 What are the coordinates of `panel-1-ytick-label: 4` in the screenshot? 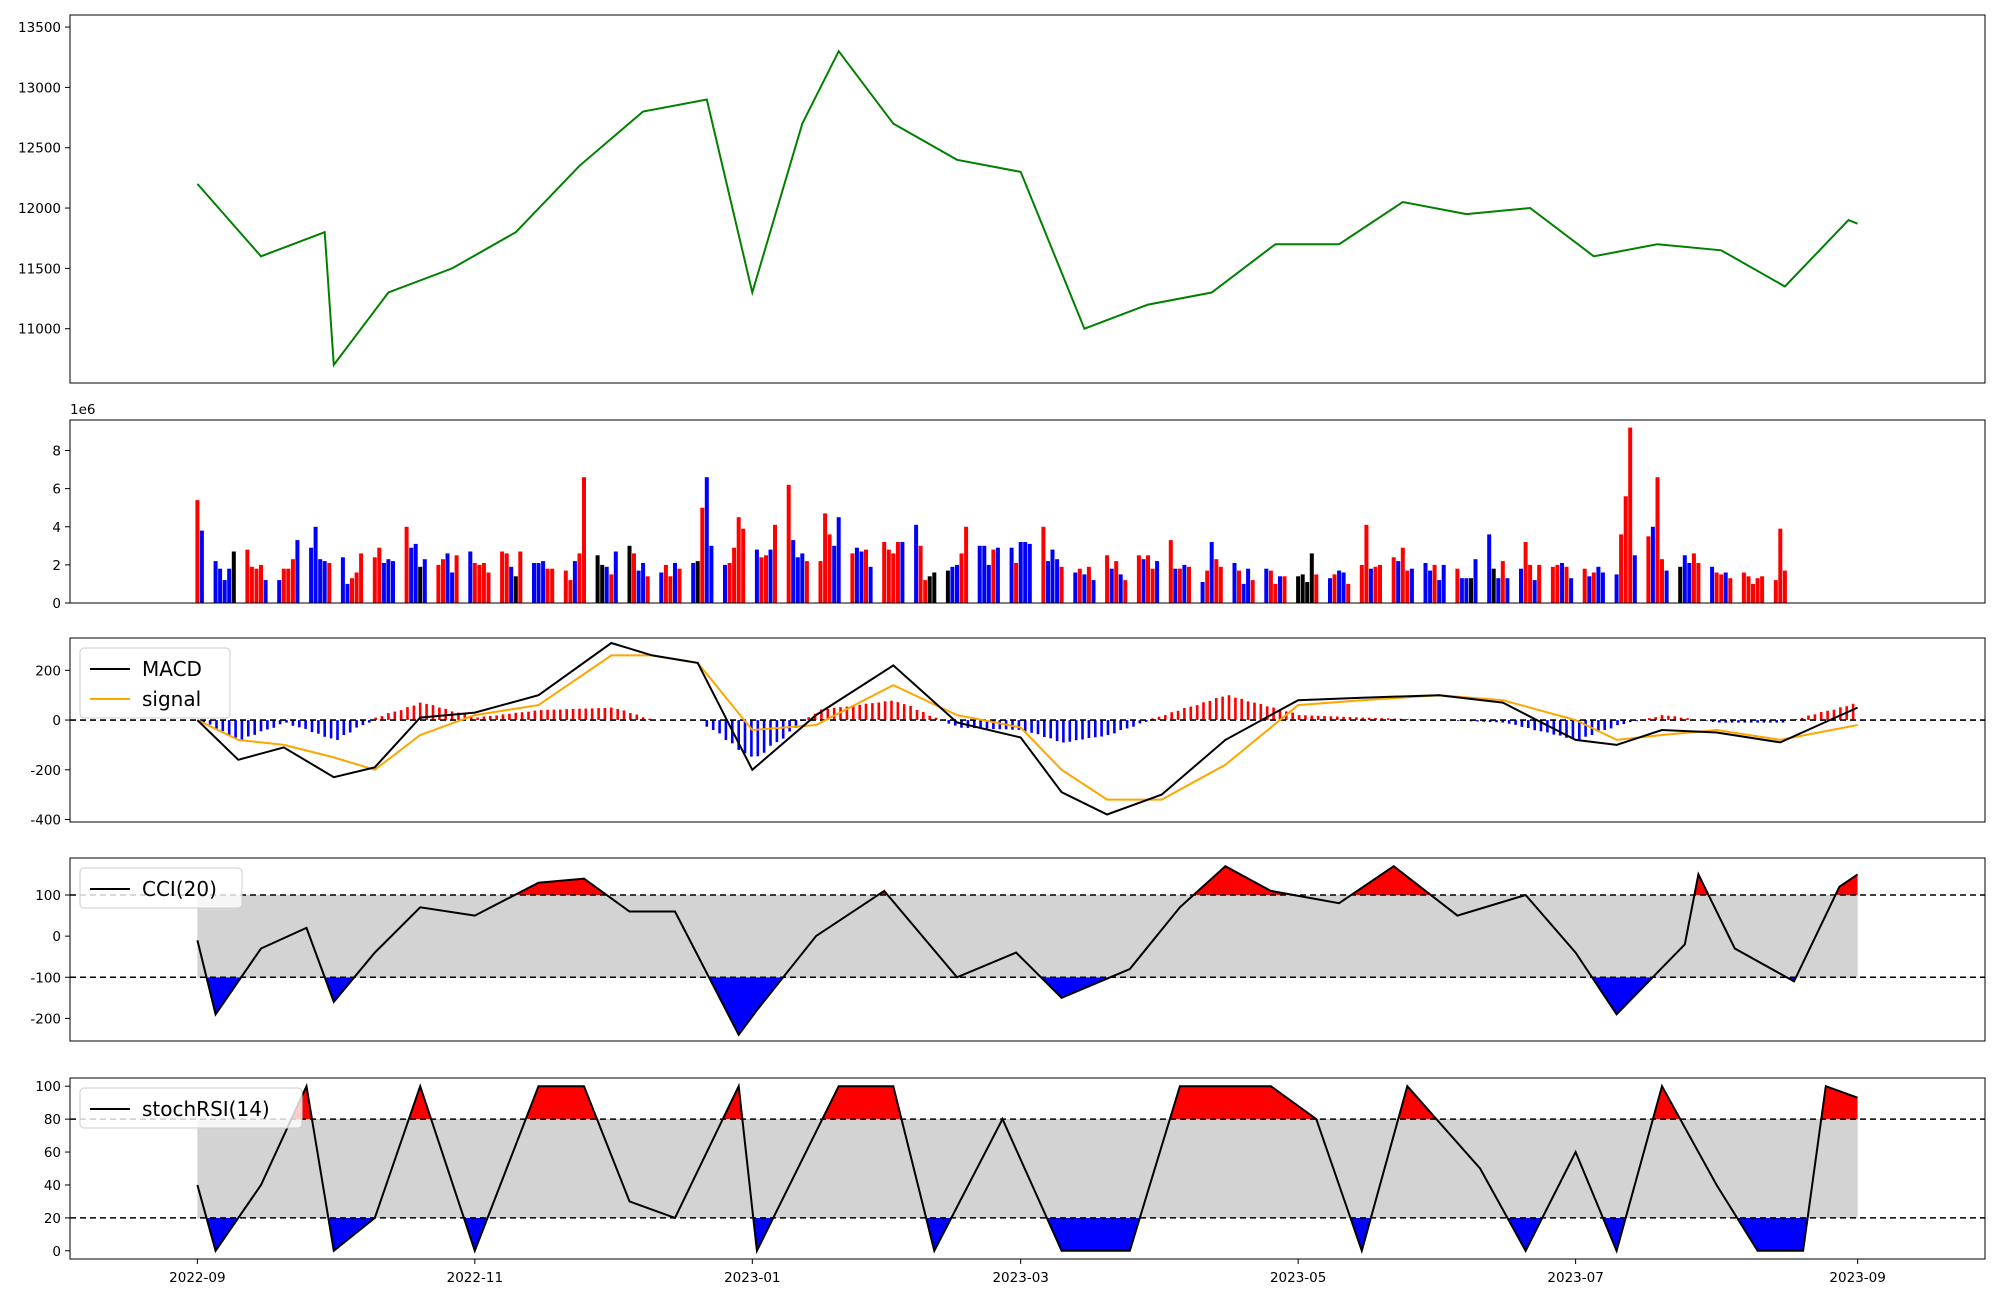 It's located at (56, 528).